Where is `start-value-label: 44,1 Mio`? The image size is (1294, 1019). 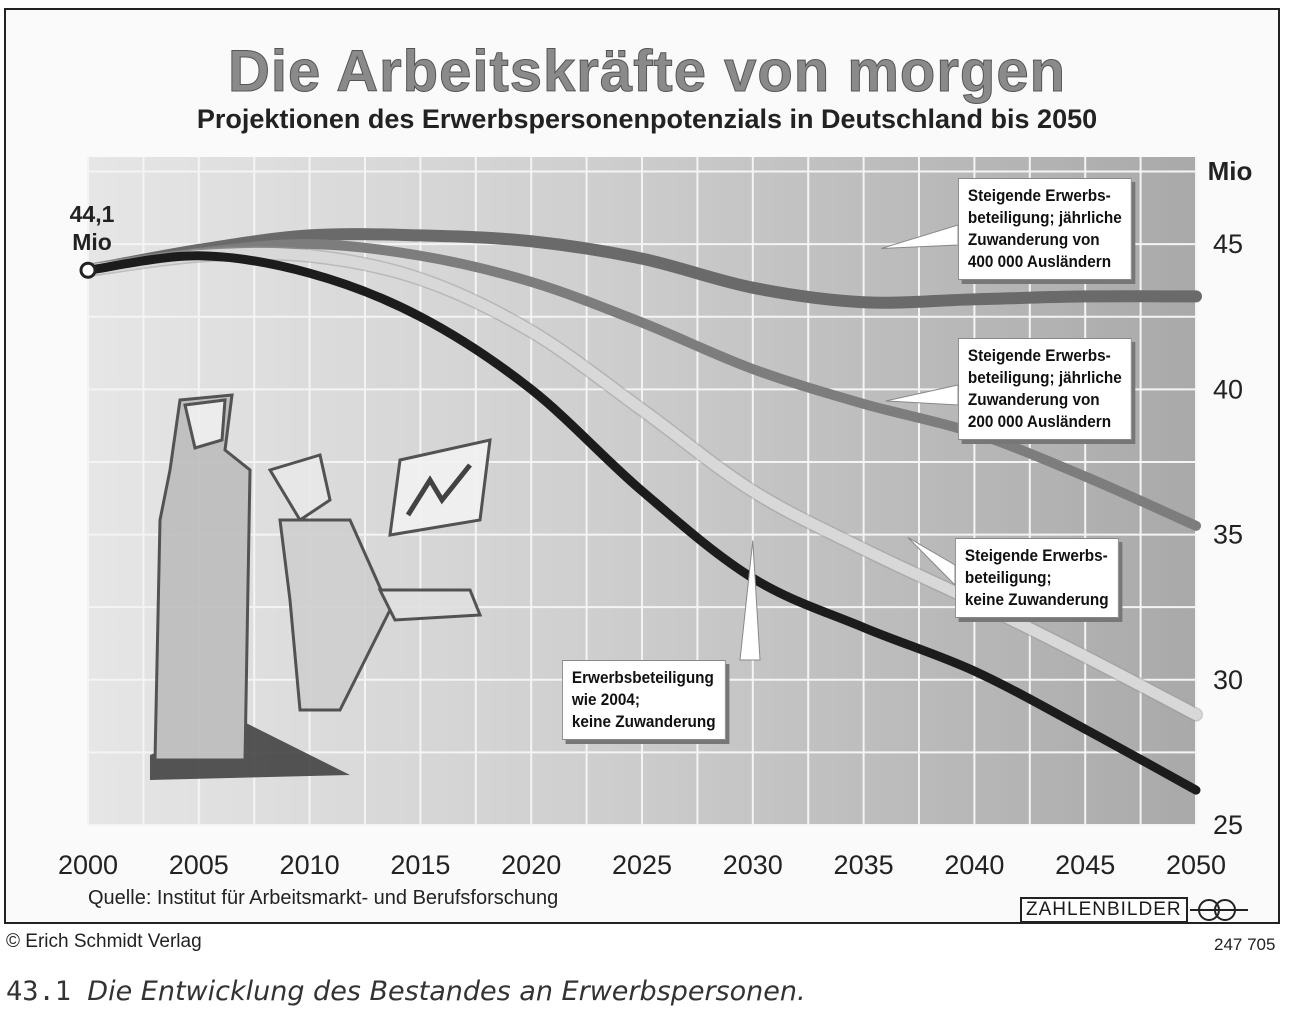 start-value-label: 44,1 Mio is located at coordinates (92, 228).